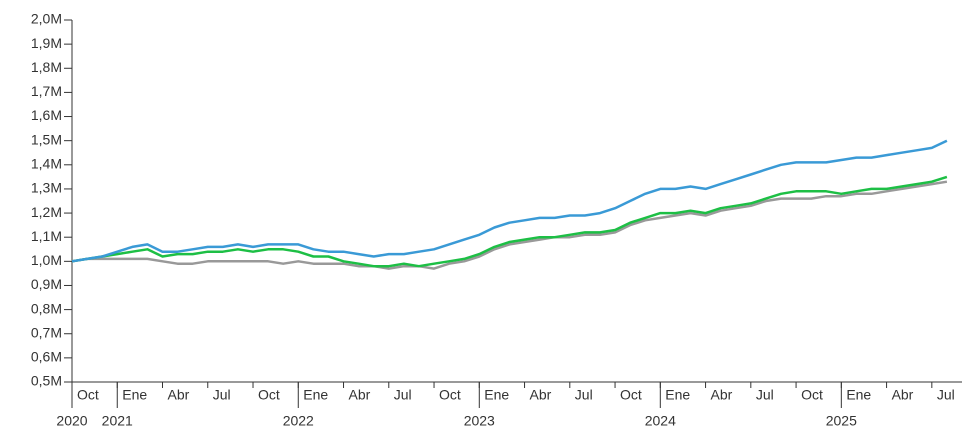 The width and height of the screenshot is (965, 432). I want to click on y-tick-label: 1,1M, so click(46, 236).